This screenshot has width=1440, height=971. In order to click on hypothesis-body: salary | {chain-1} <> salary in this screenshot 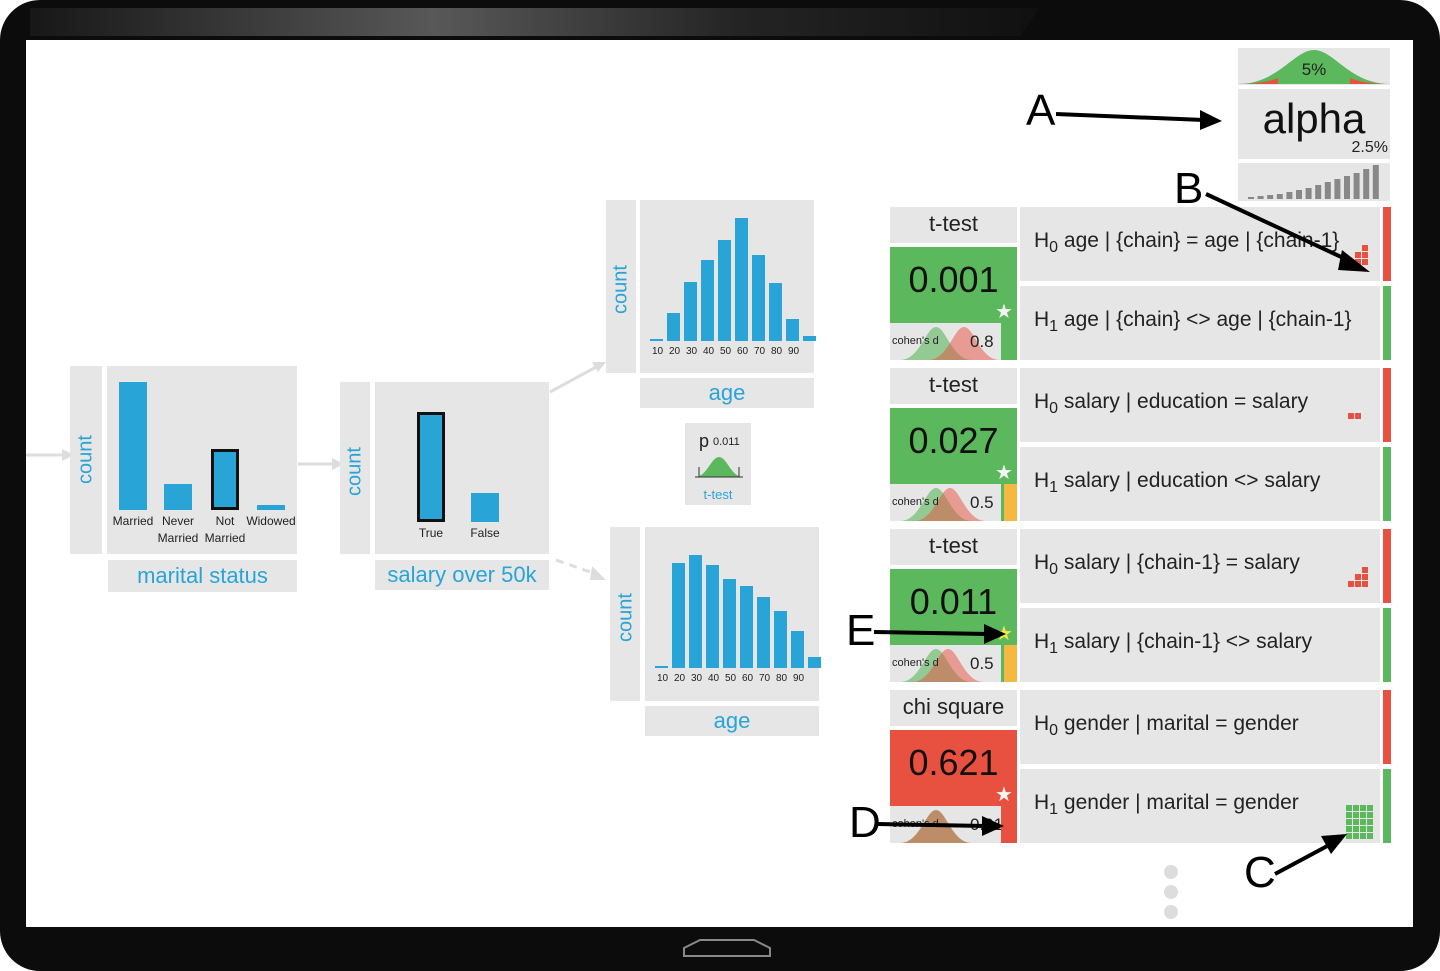, I will do `click(1185, 641)`.